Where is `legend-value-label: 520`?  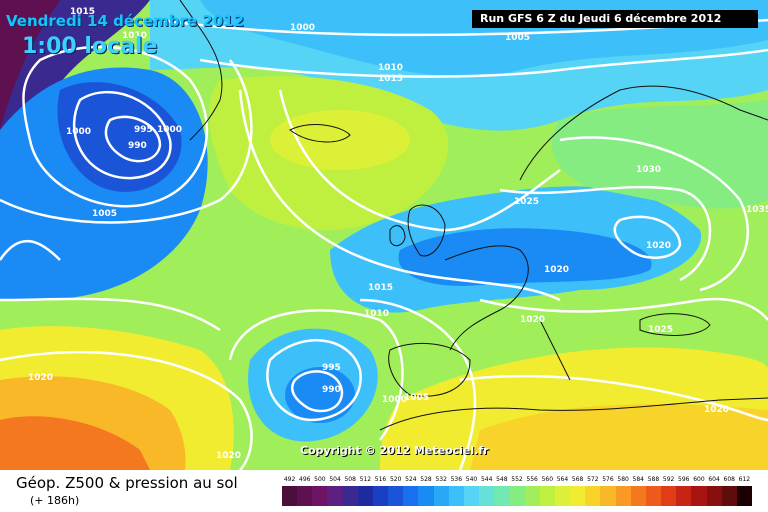 legend-value-label: 520 is located at coordinates (395, 479).